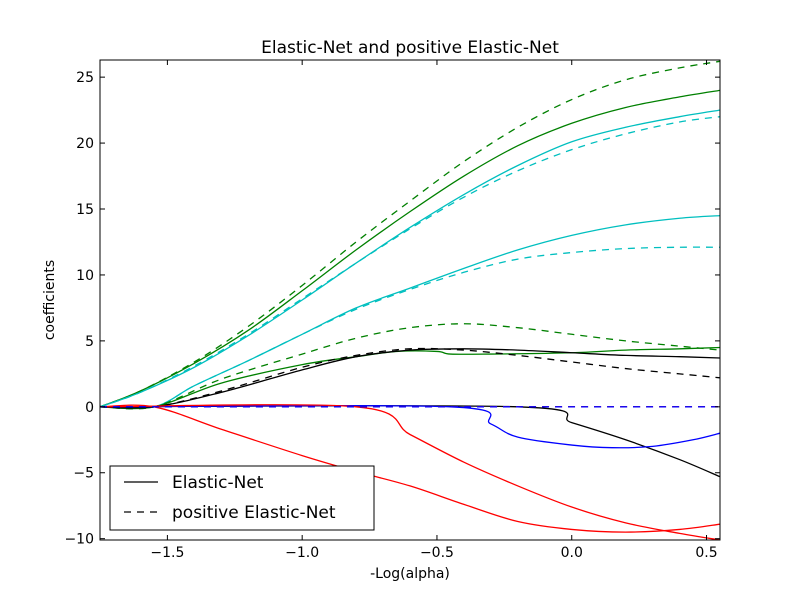  Describe the element at coordinates (706, 553) in the screenshot. I see `x-tick-label: 0.5` at that location.